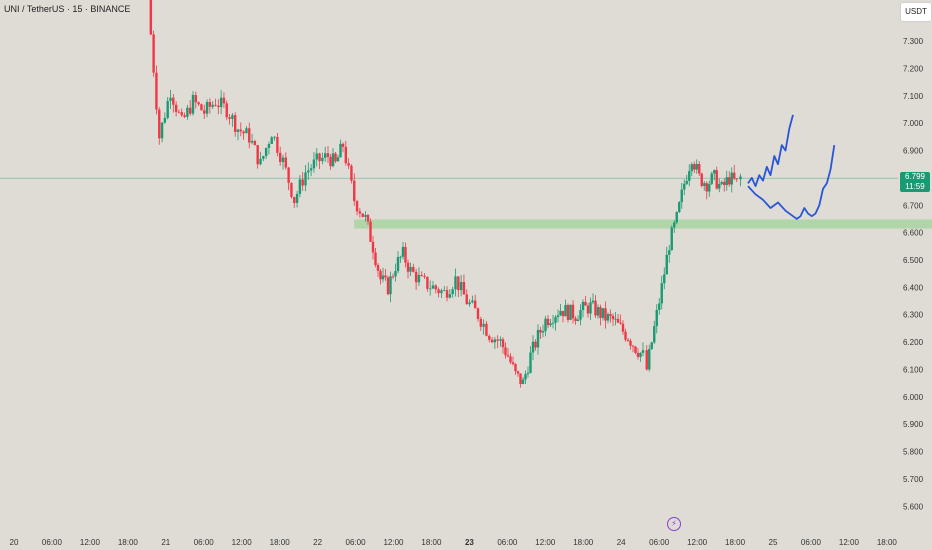 The image size is (932, 550). Describe the element at coordinates (643, 224) in the screenshot. I see `support-zone` at that location.